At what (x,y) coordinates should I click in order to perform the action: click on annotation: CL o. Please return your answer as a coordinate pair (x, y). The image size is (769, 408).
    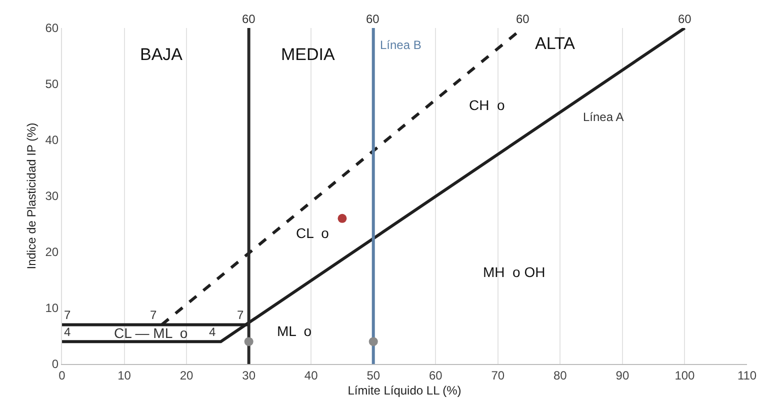
    Looking at the image, I should click on (313, 233).